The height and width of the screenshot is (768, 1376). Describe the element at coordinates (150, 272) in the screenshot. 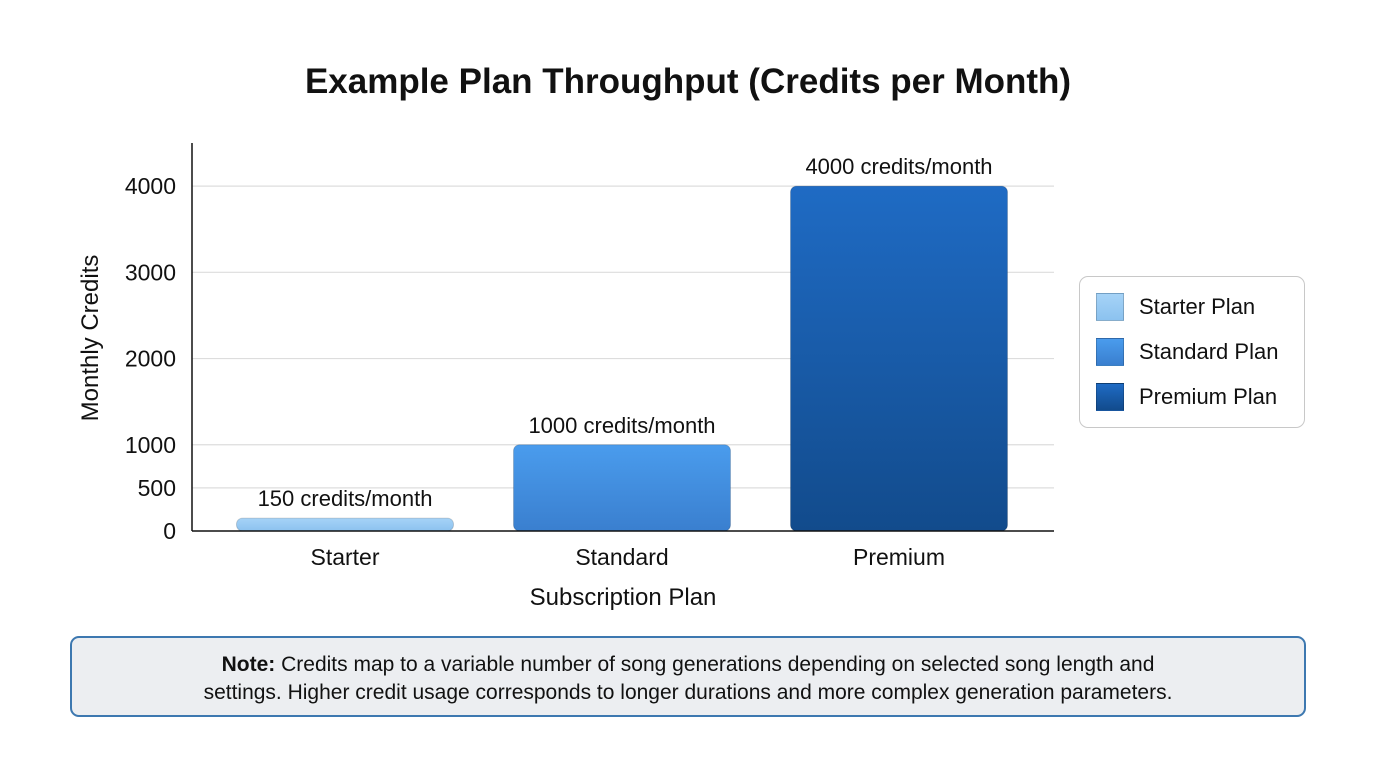

I see `y-tick-label-3000: 3000` at that location.